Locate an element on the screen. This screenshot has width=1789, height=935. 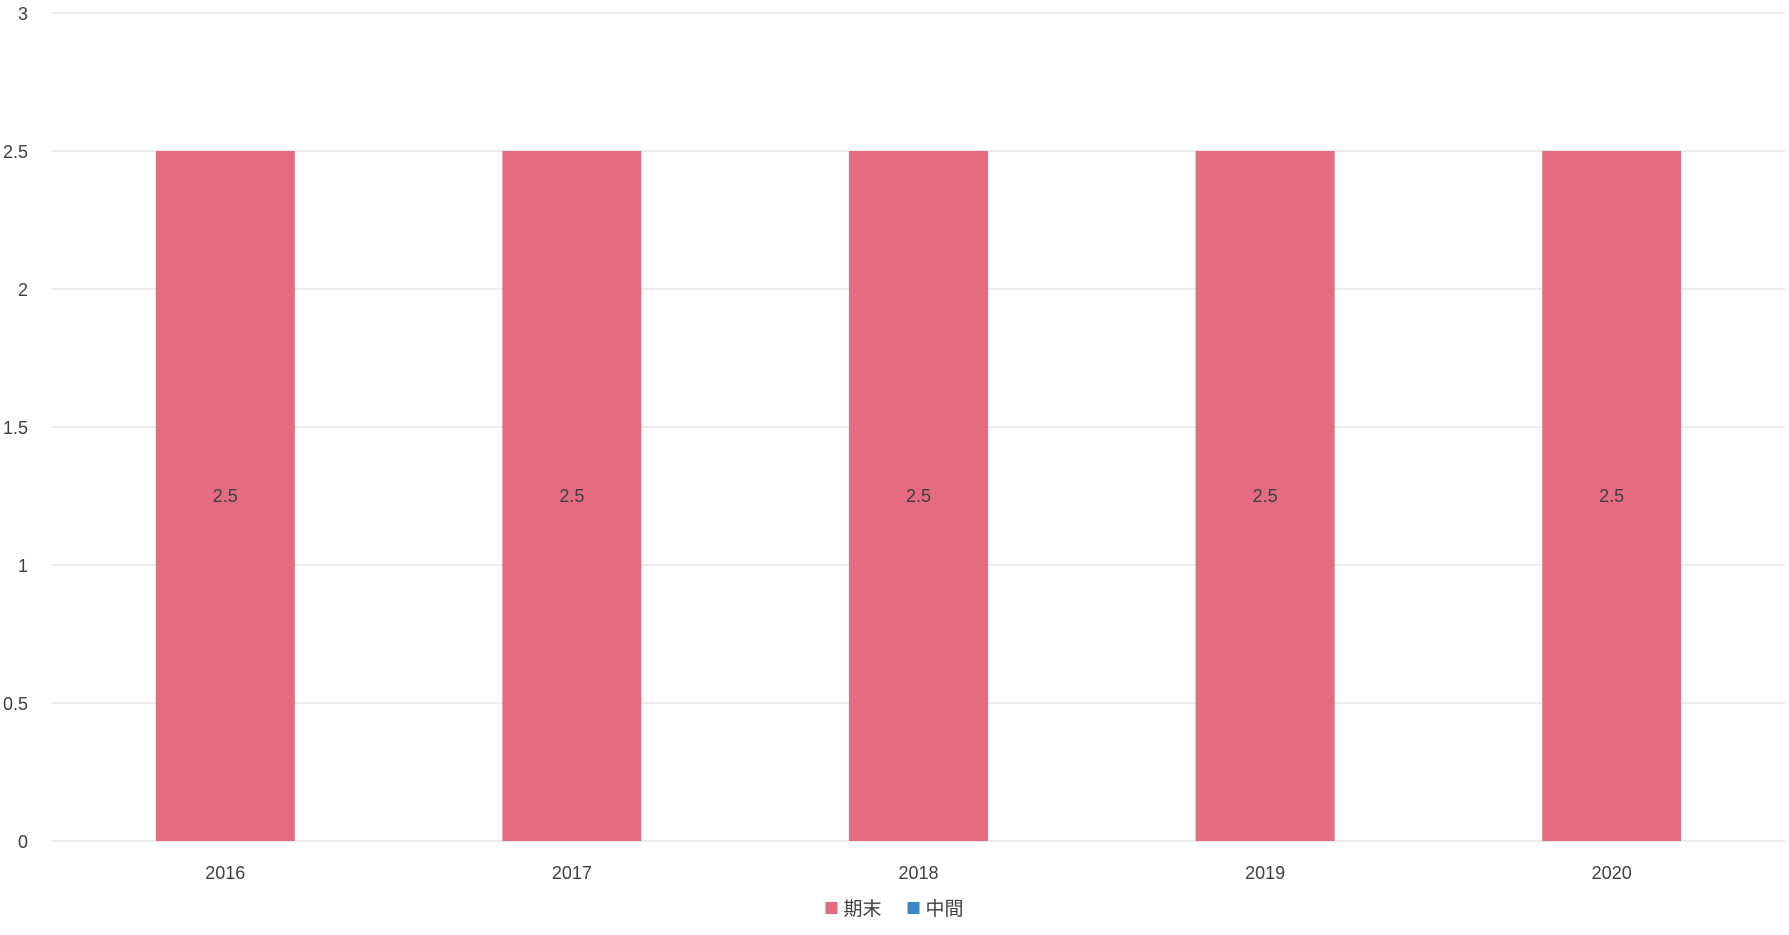
x-axis-tick-labels: 2016 2017 2018 2019 2020 is located at coordinates (918, 873).